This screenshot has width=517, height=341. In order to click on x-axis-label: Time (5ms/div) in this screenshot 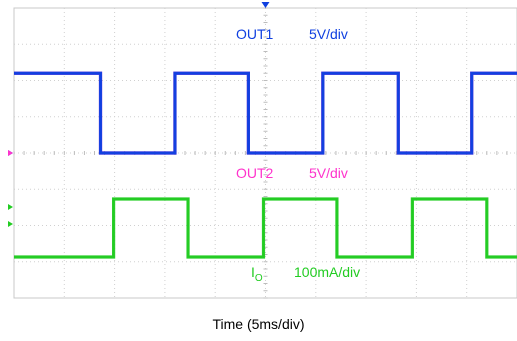, I will do `click(258, 324)`.